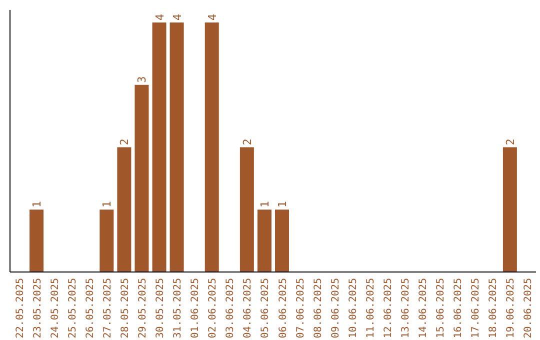 The width and height of the screenshot is (540, 340). Describe the element at coordinates (55, 308) in the screenshot. I see `x-tick-label: 24.05.2025` at that location.